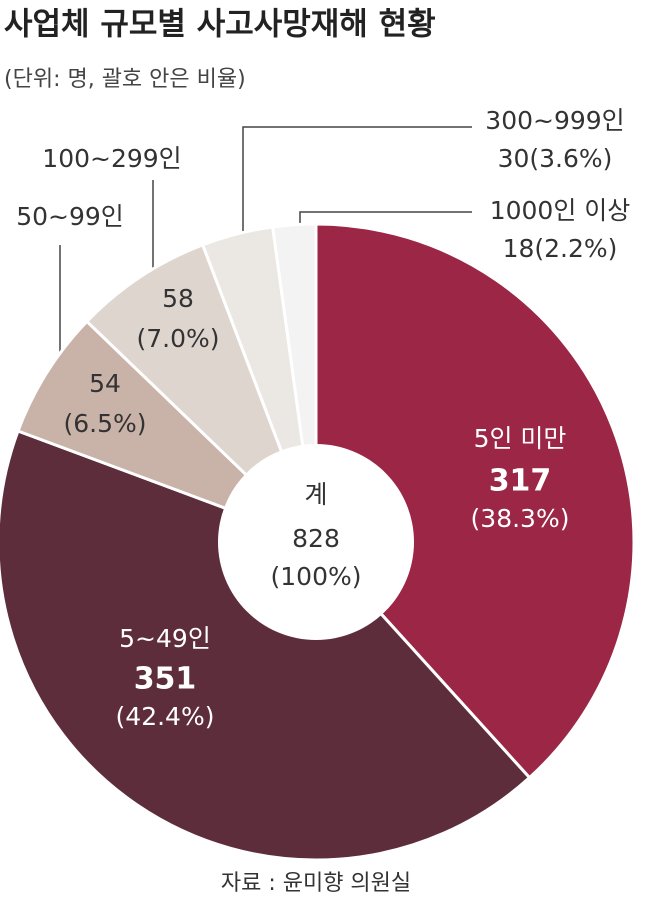 This screenshot has width=658, height=906. I want to click on donut-hole, so click(316, 542).